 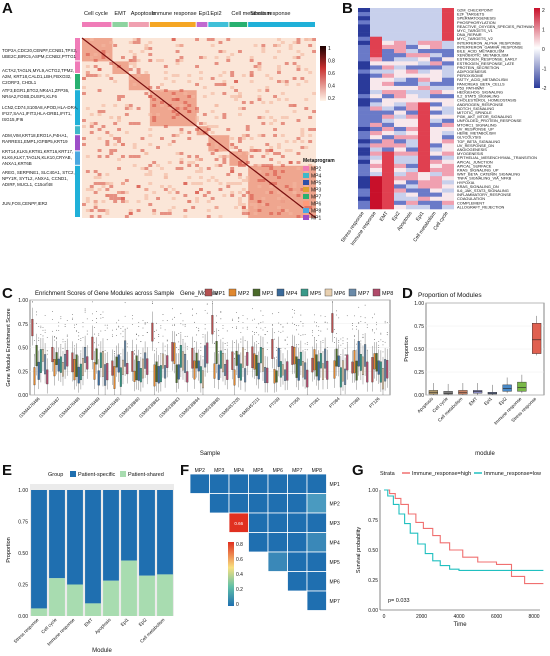 What do you see at coordinates (25, 203) in the screenshot?
I see `gene-label: JUN,FOS,CENPF,IER2` at bounding box center [25, 203].